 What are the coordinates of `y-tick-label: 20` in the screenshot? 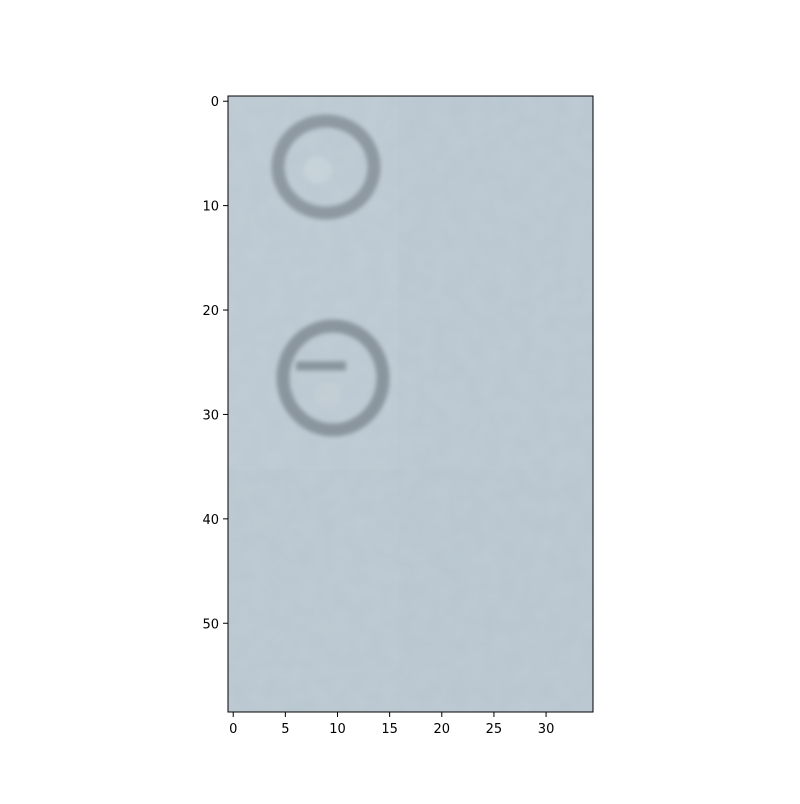 It's located at (210, 311).